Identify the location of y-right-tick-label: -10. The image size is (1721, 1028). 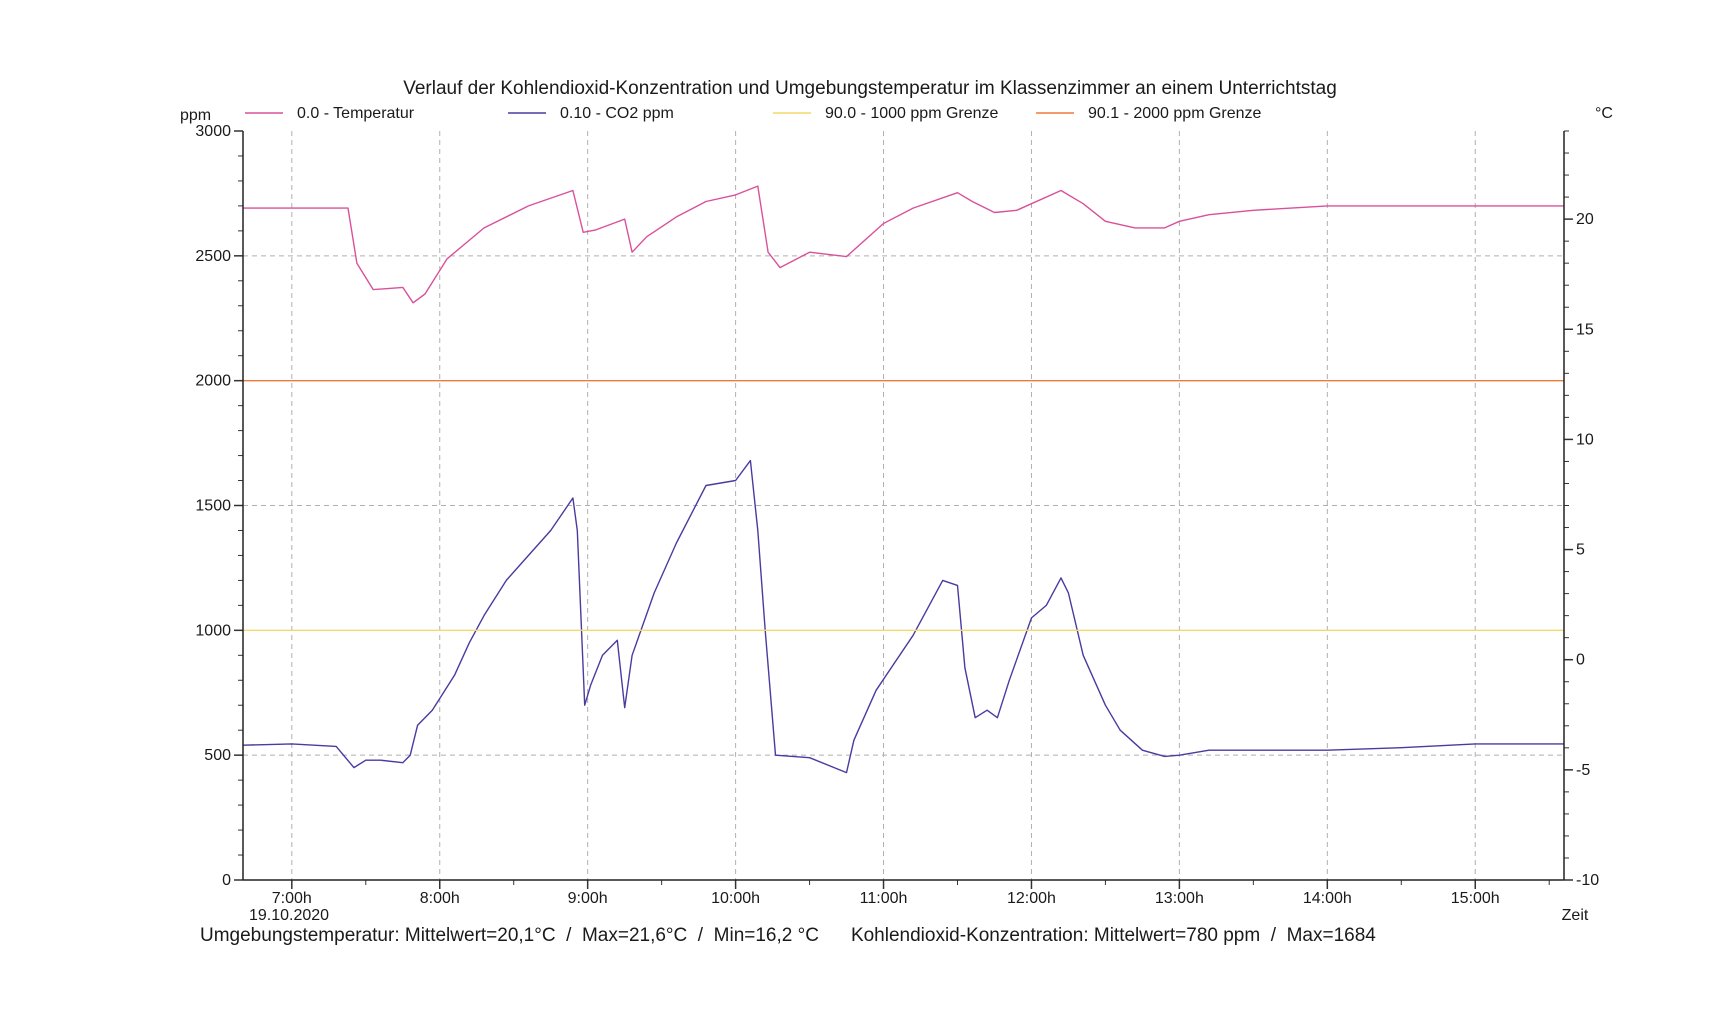
(1587, 880).